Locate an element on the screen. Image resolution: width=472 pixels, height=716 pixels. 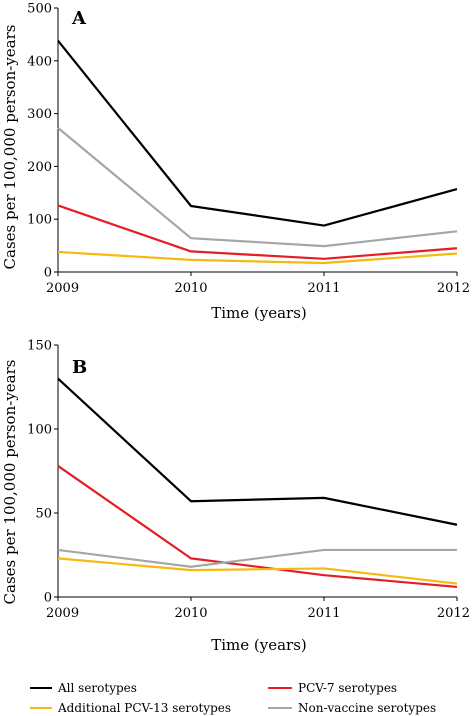
panel-letter: A is located at coordinates (79, 18).